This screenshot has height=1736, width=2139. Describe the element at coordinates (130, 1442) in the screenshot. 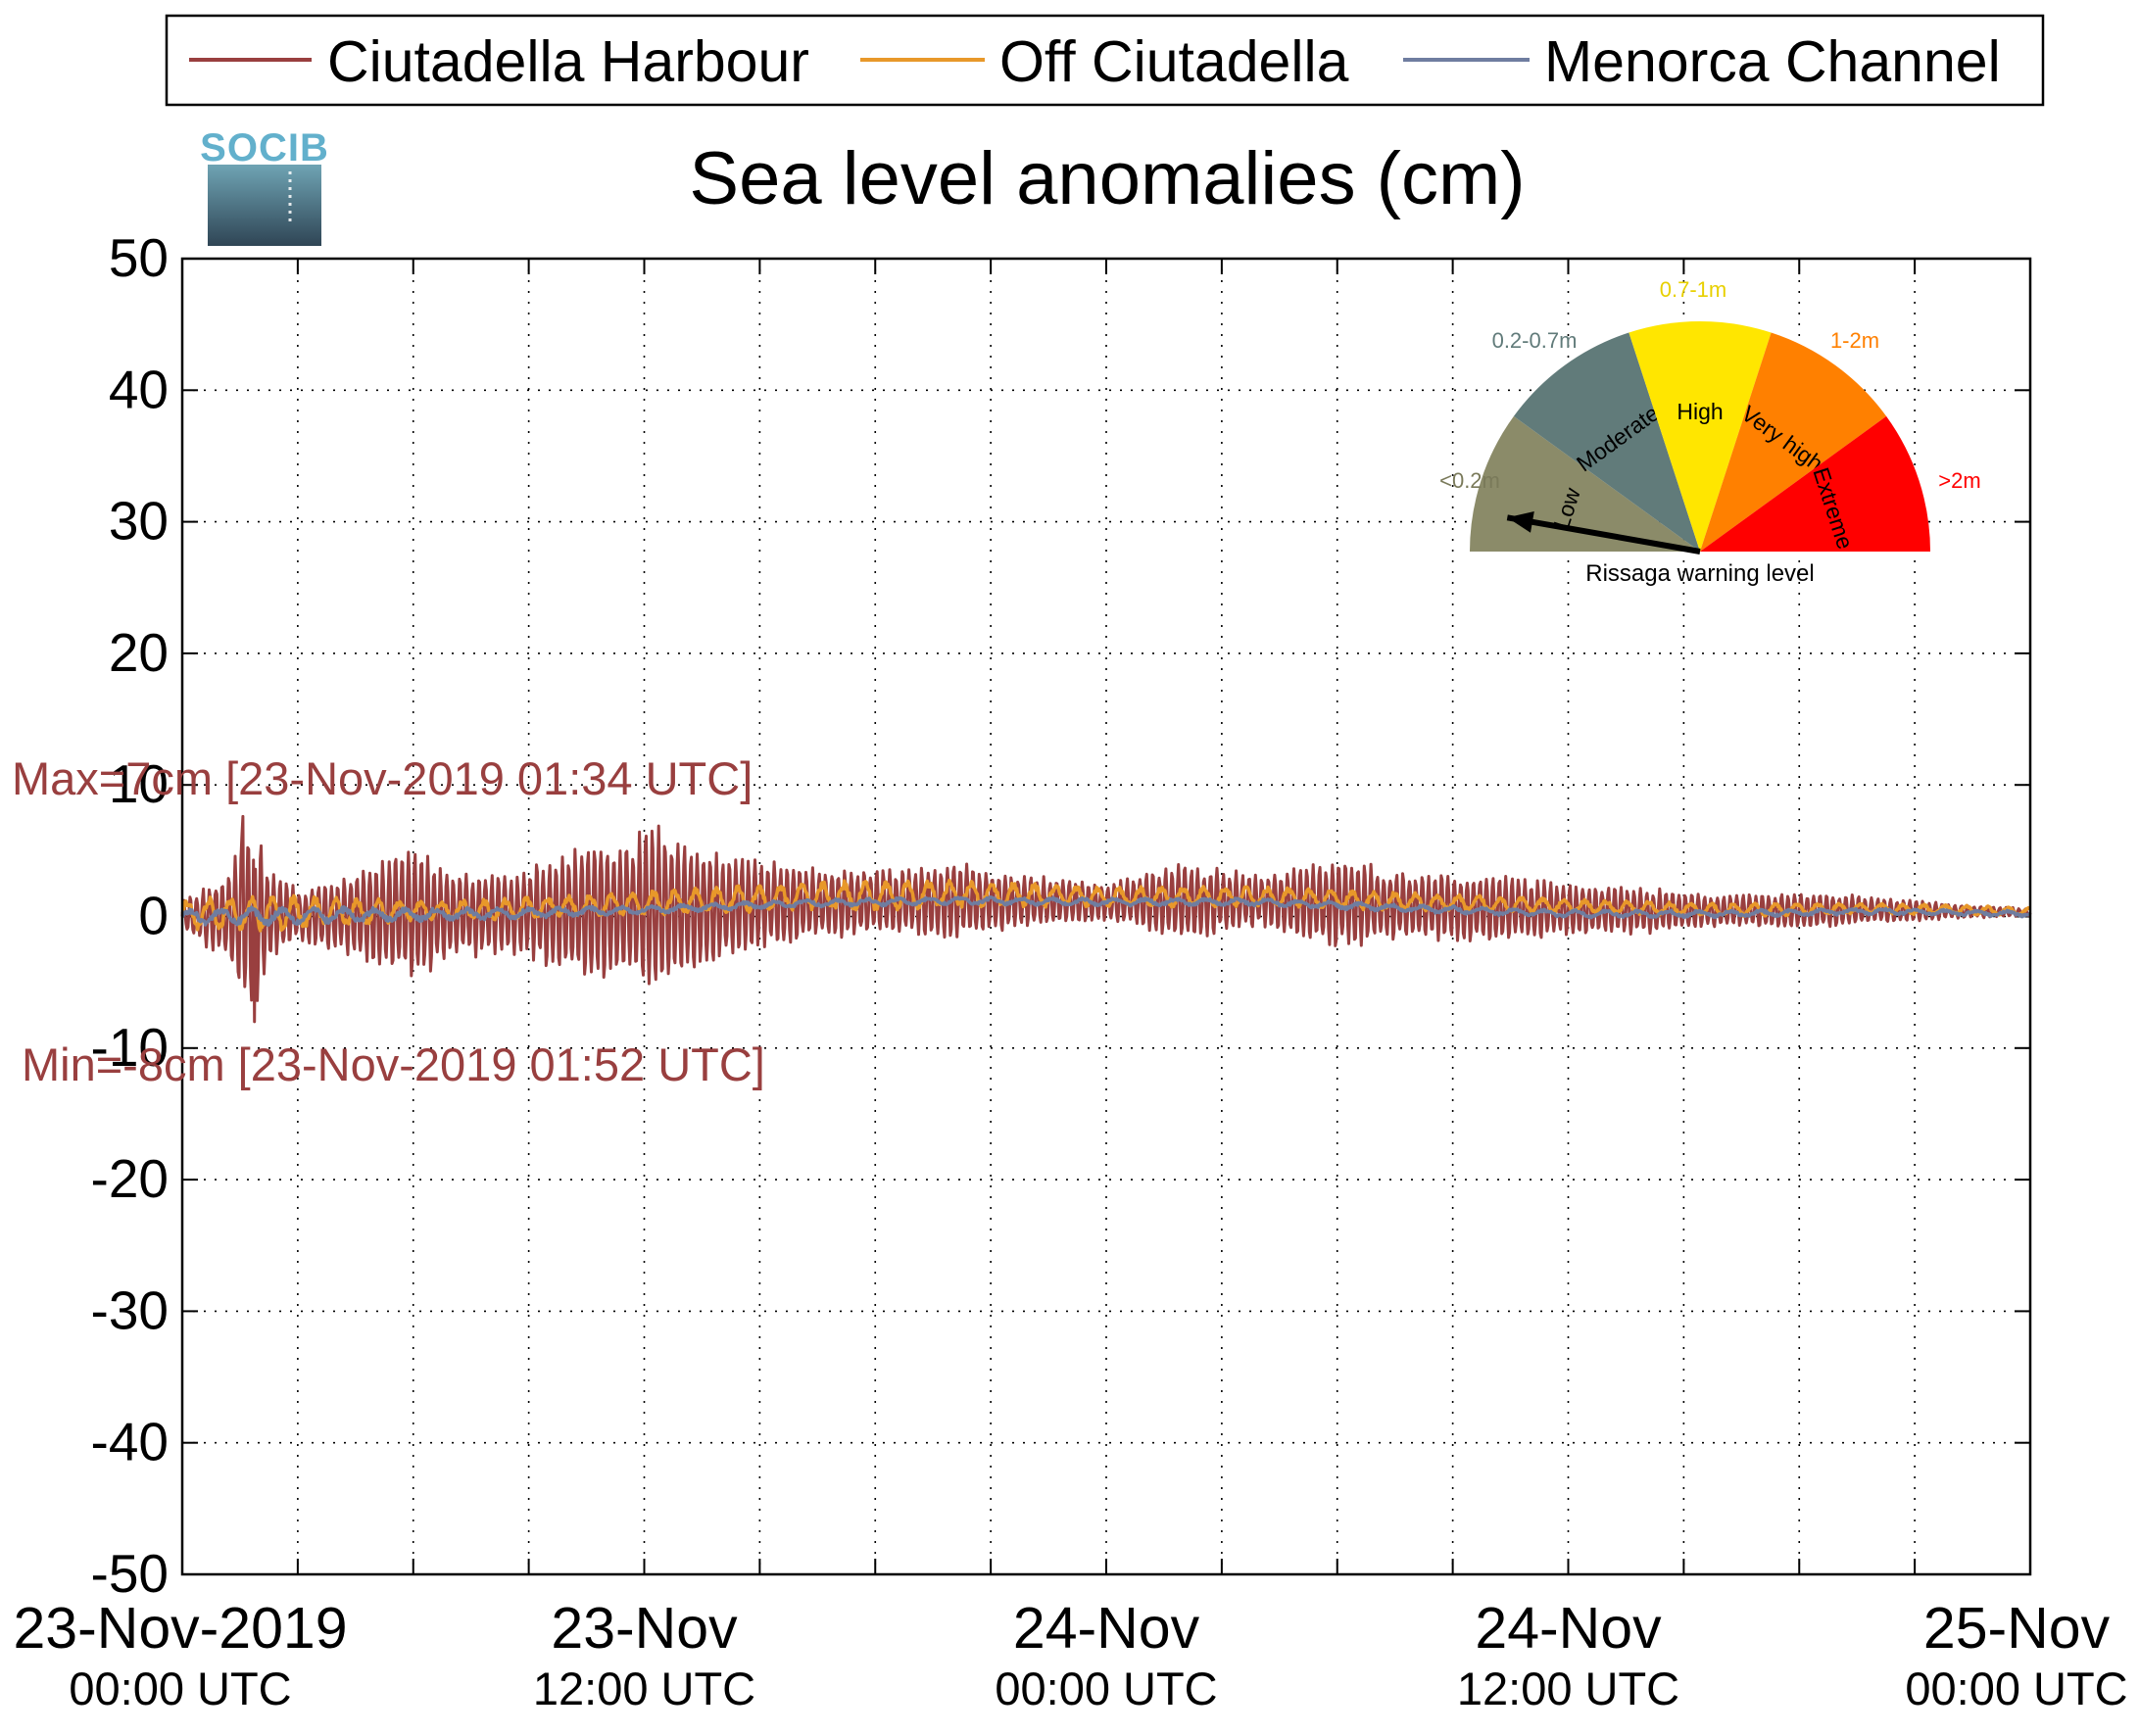

I see `y-tick-label: -40` at that location.